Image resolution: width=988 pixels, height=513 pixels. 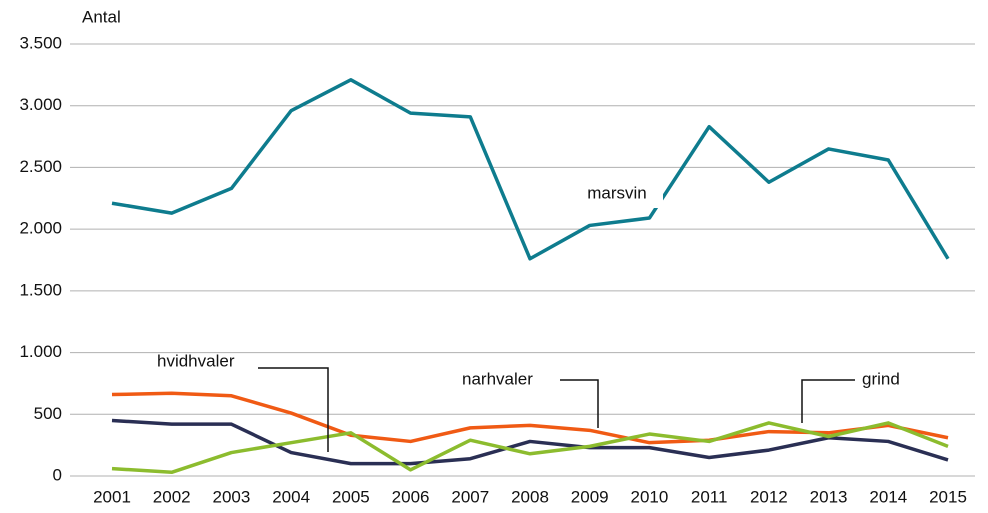 What do you see at coordinates (40, 42) in the screenshot?
I see `y-tick-label: 3.500` at bounding box center [40, 42].